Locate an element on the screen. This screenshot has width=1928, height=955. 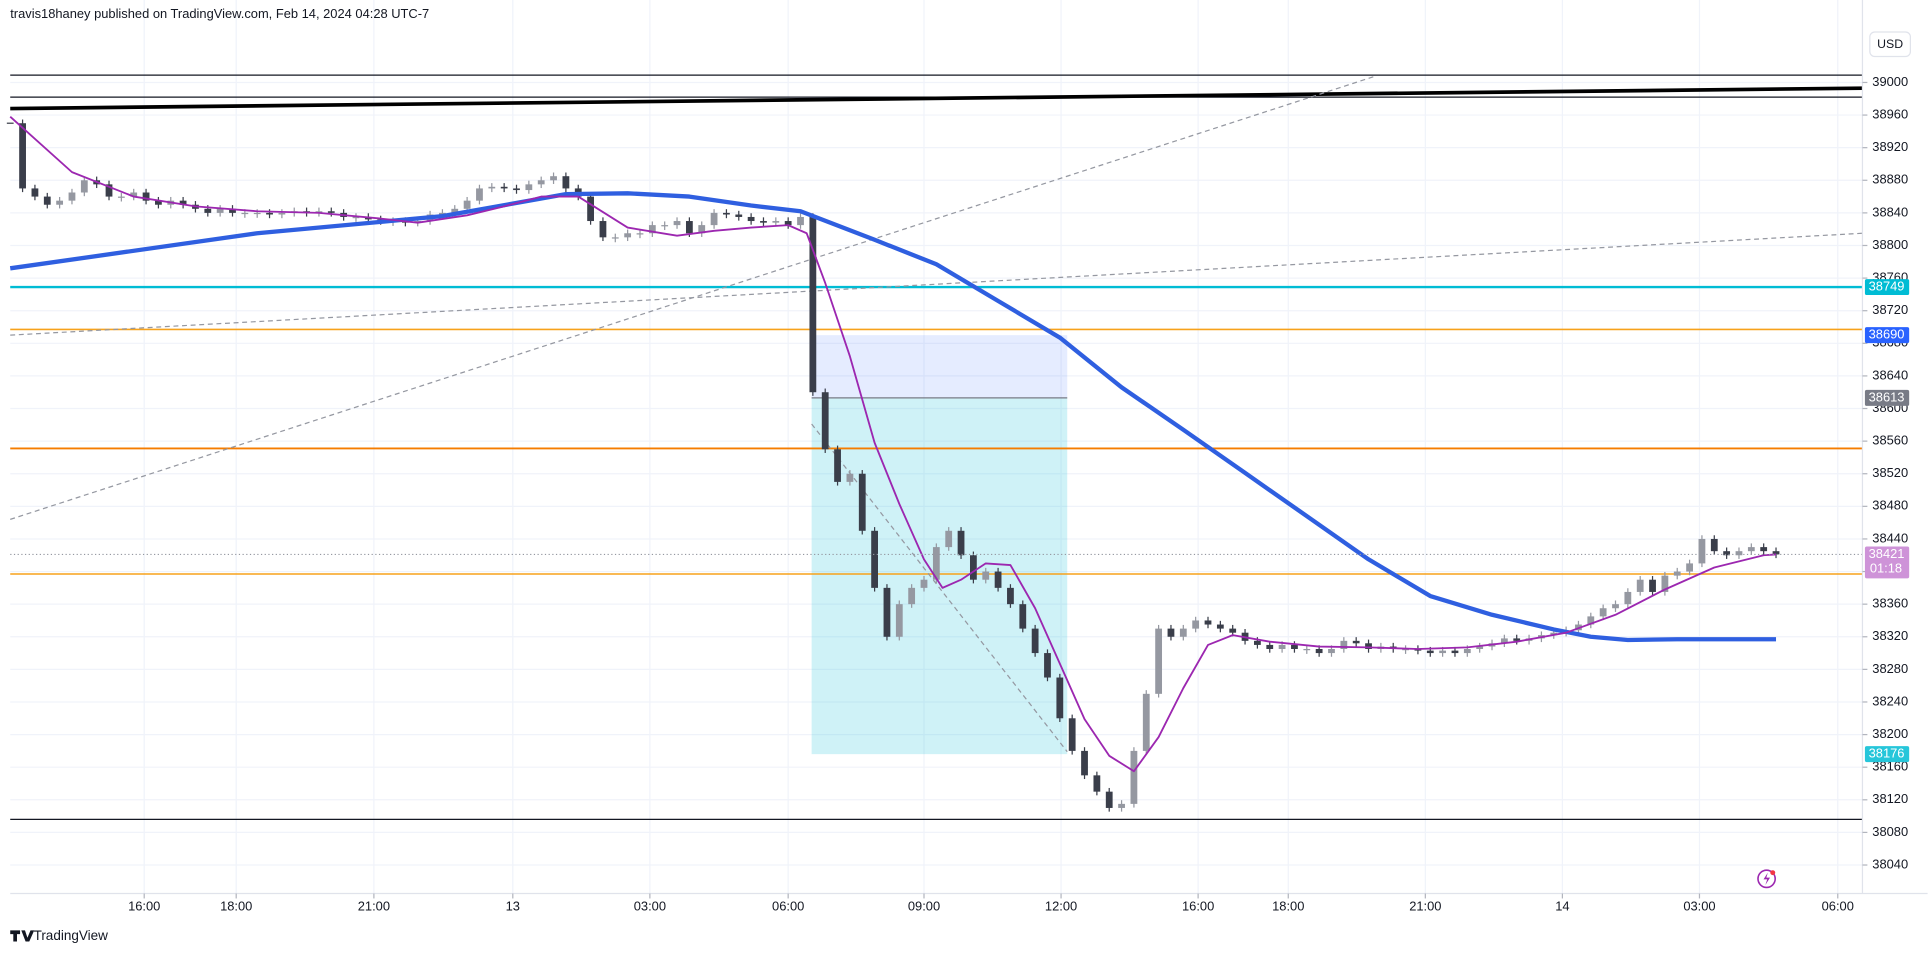
y-tick-label: 38640 is located at coordinates (1890, 374).